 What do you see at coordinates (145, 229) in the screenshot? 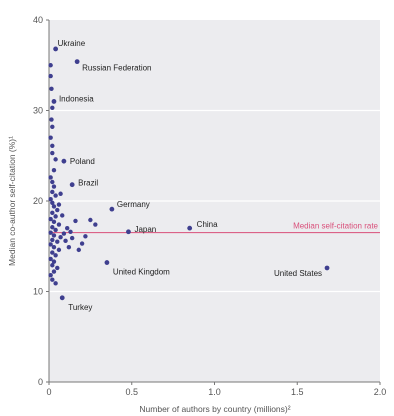
I see `point-label: Japan` at bounding box center [145, 229].